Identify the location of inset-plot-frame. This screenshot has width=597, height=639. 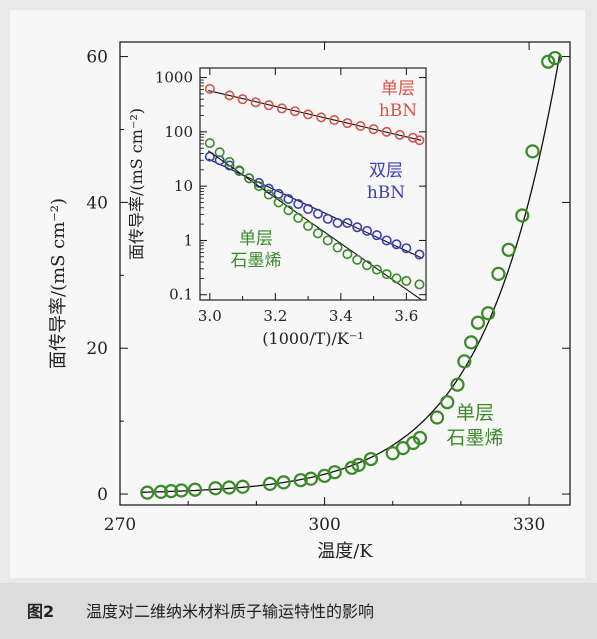
(313, 184).